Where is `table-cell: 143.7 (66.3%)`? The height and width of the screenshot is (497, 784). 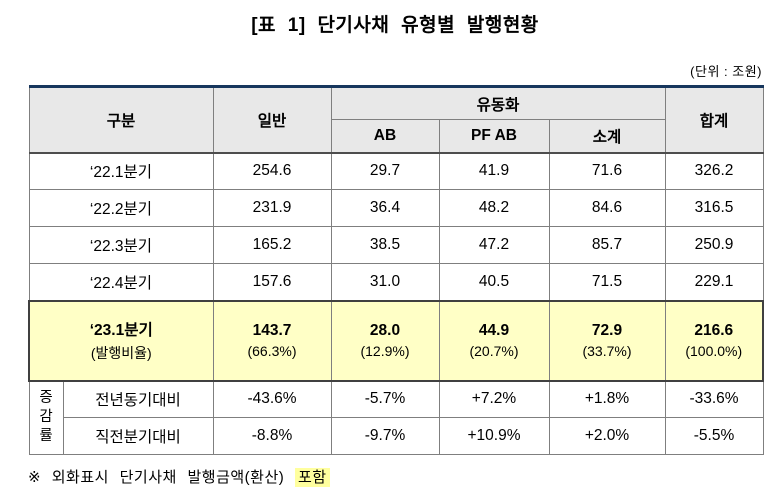 table-cell: 143.7 (66.3%) is located at coordinates (272, 340).